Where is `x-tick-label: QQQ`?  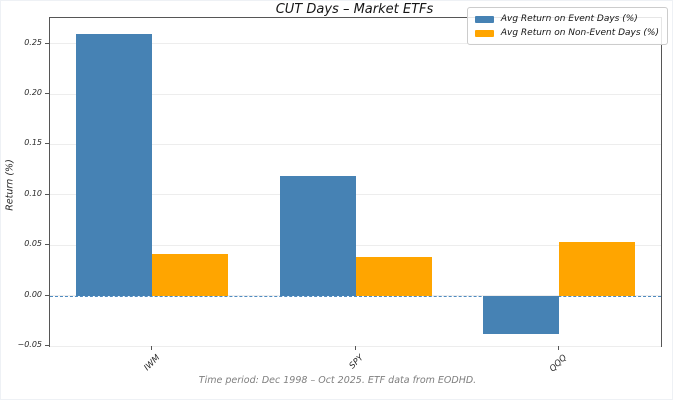 x-tick-label: QQQ is located at coordinates (558, 364).